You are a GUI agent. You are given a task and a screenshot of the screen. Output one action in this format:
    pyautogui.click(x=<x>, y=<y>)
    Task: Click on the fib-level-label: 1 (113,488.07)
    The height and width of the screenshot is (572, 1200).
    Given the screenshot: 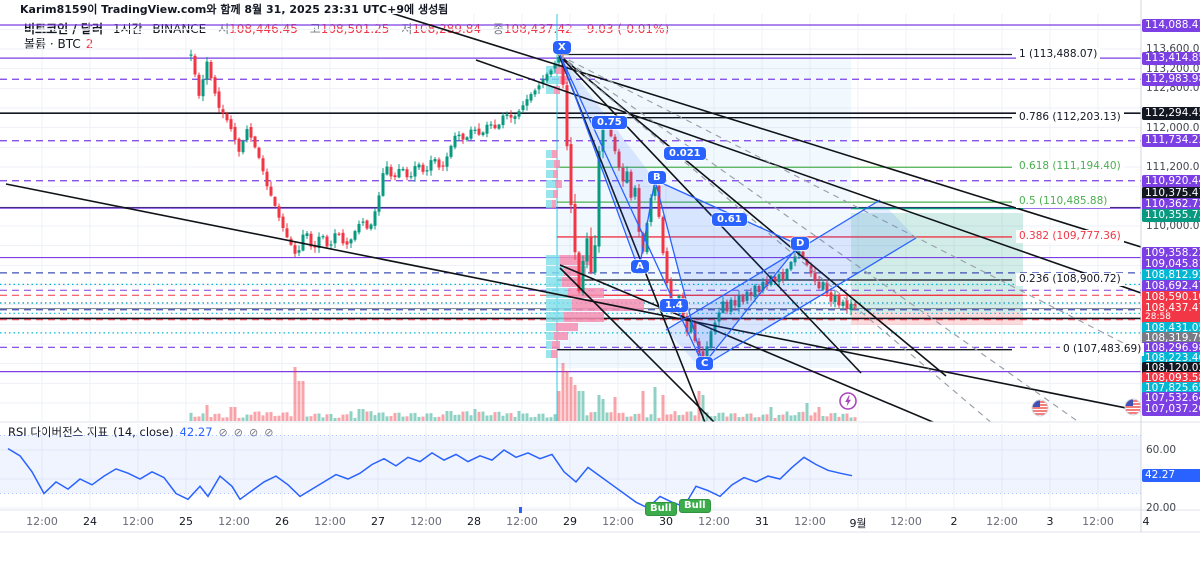 What is the action you would take?
    pyautogui.click(x=1058, y=54)
    